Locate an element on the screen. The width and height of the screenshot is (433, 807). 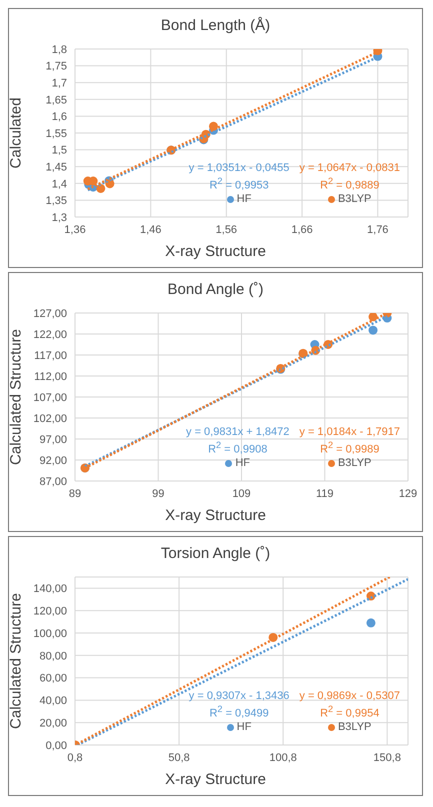
y-tick-label: 80,00 is located at coordinates (53, 656).